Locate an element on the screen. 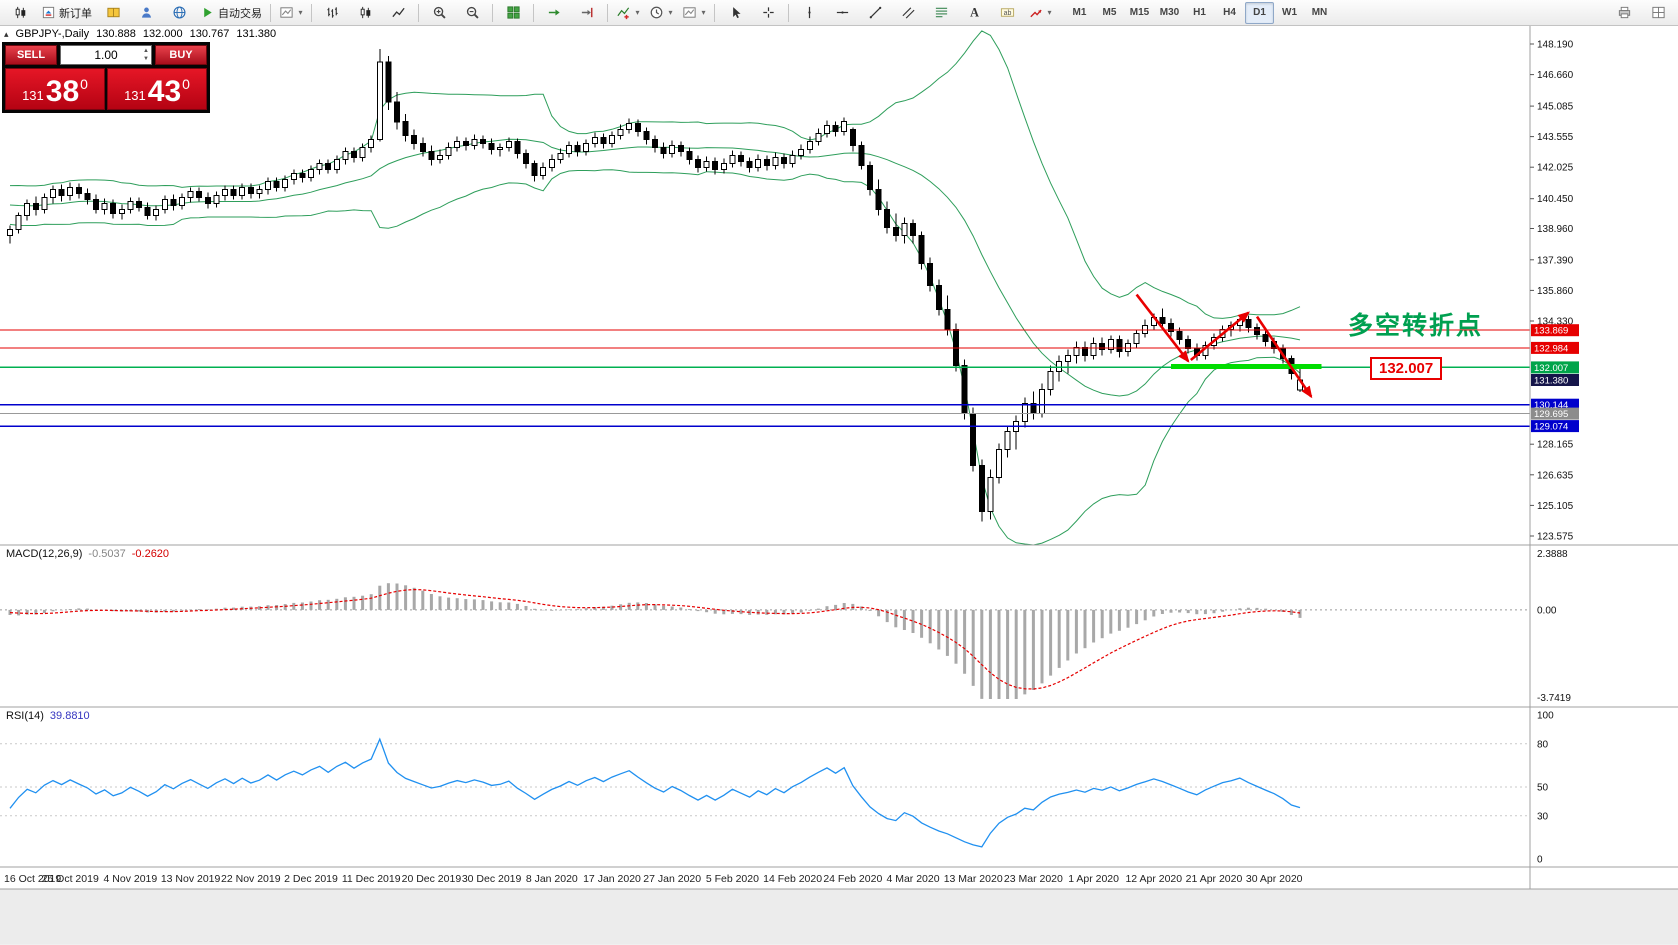  window-layout-button is located at coordinates (1658, 13).